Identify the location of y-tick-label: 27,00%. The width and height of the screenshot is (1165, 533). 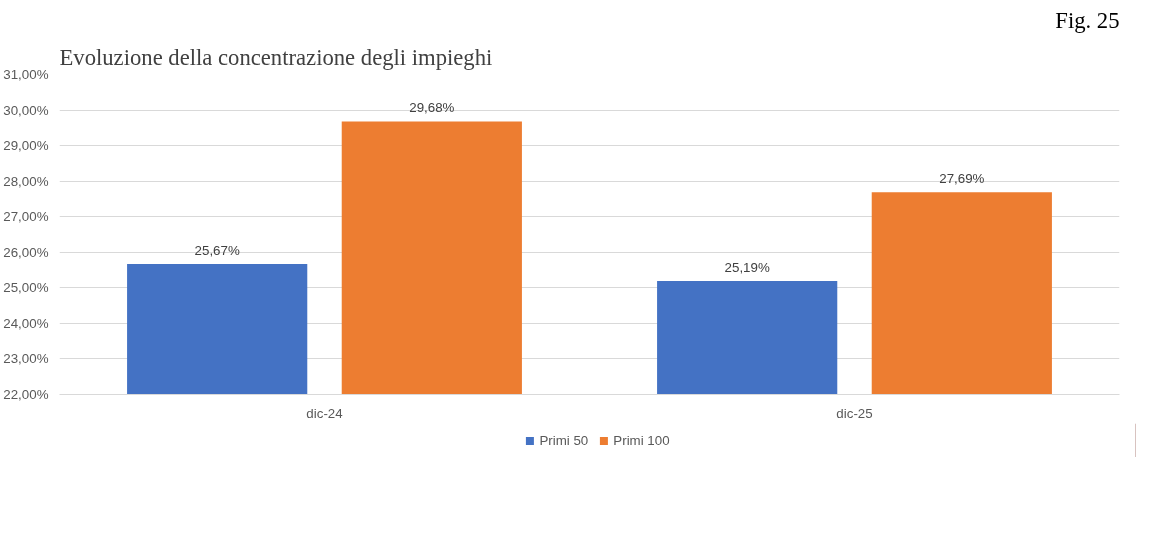
(26, 217).